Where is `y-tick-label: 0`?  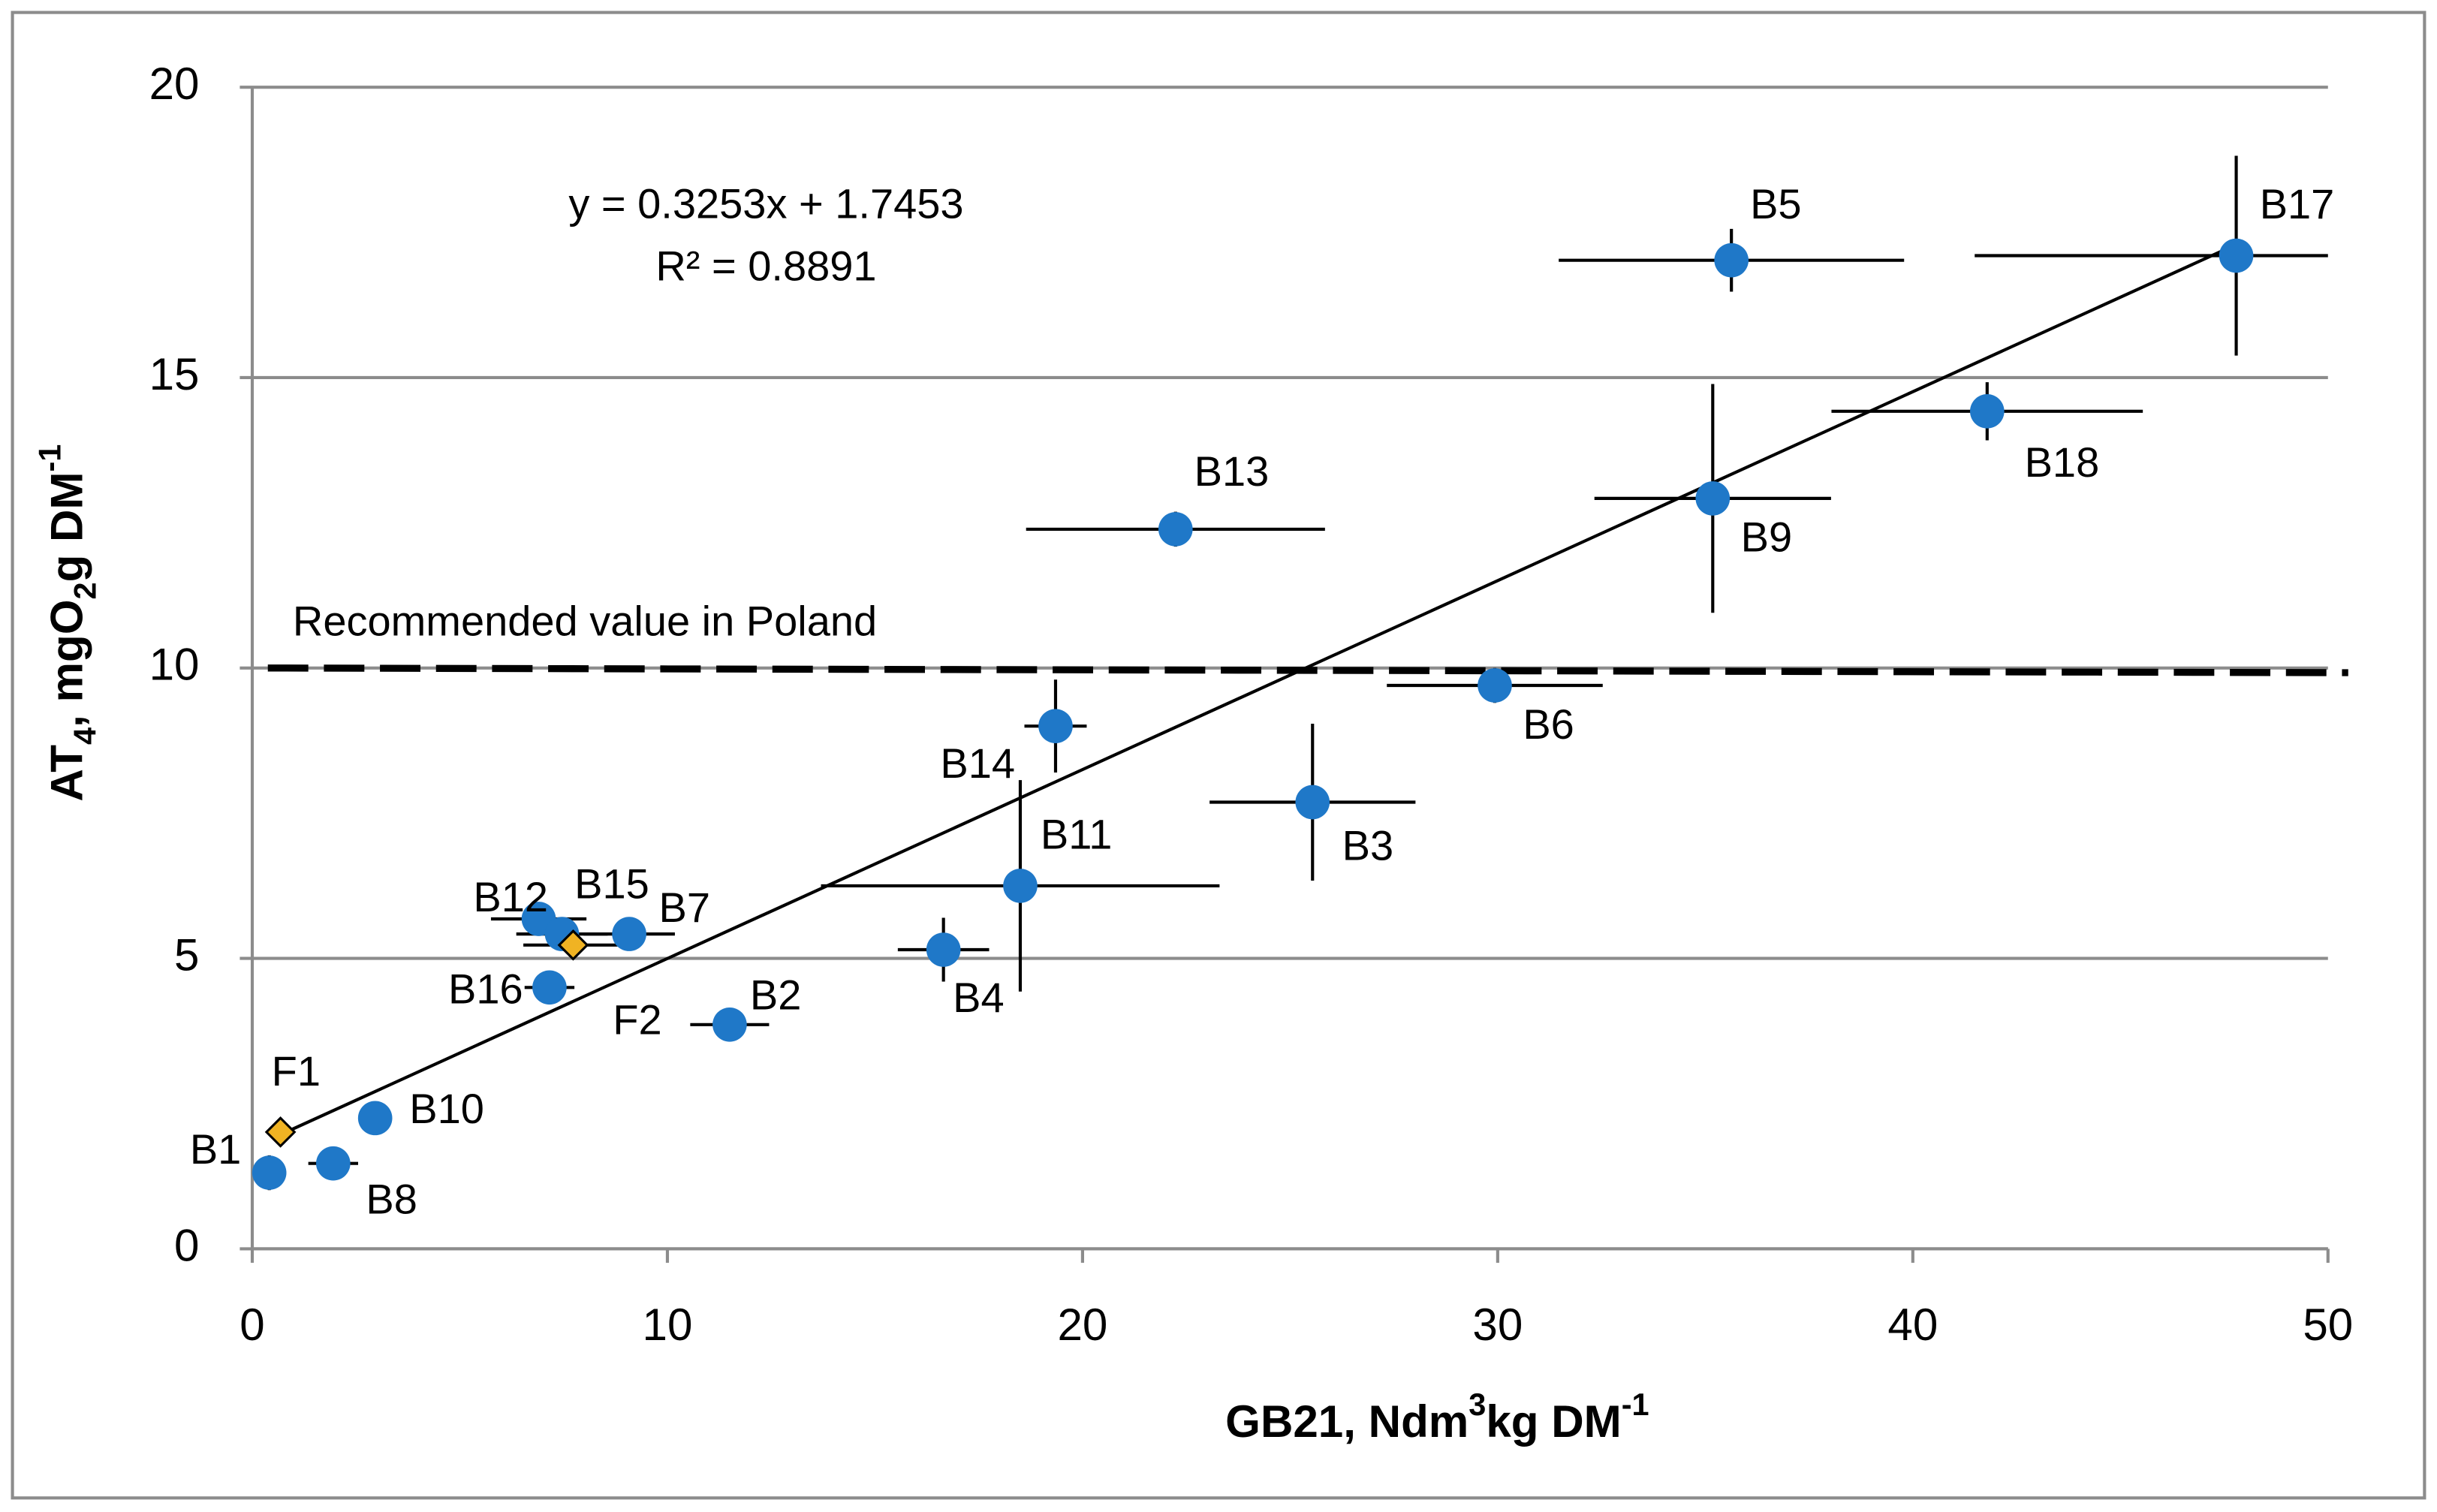
y-tick-label: 0 is located at coordinates (186, 1245).